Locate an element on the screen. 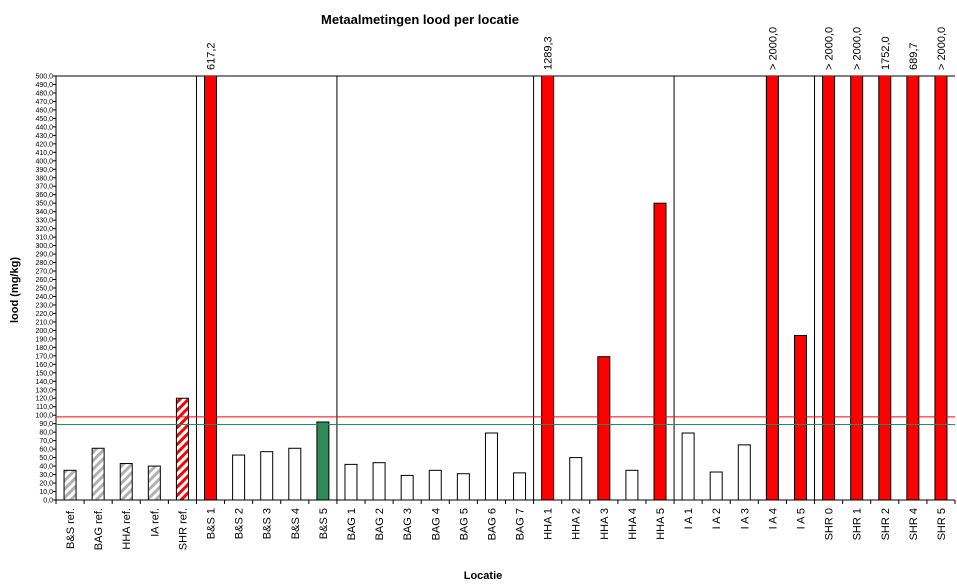  chart-title: Metaalmetingen lood per locatie is located at coordinates (420, 19).